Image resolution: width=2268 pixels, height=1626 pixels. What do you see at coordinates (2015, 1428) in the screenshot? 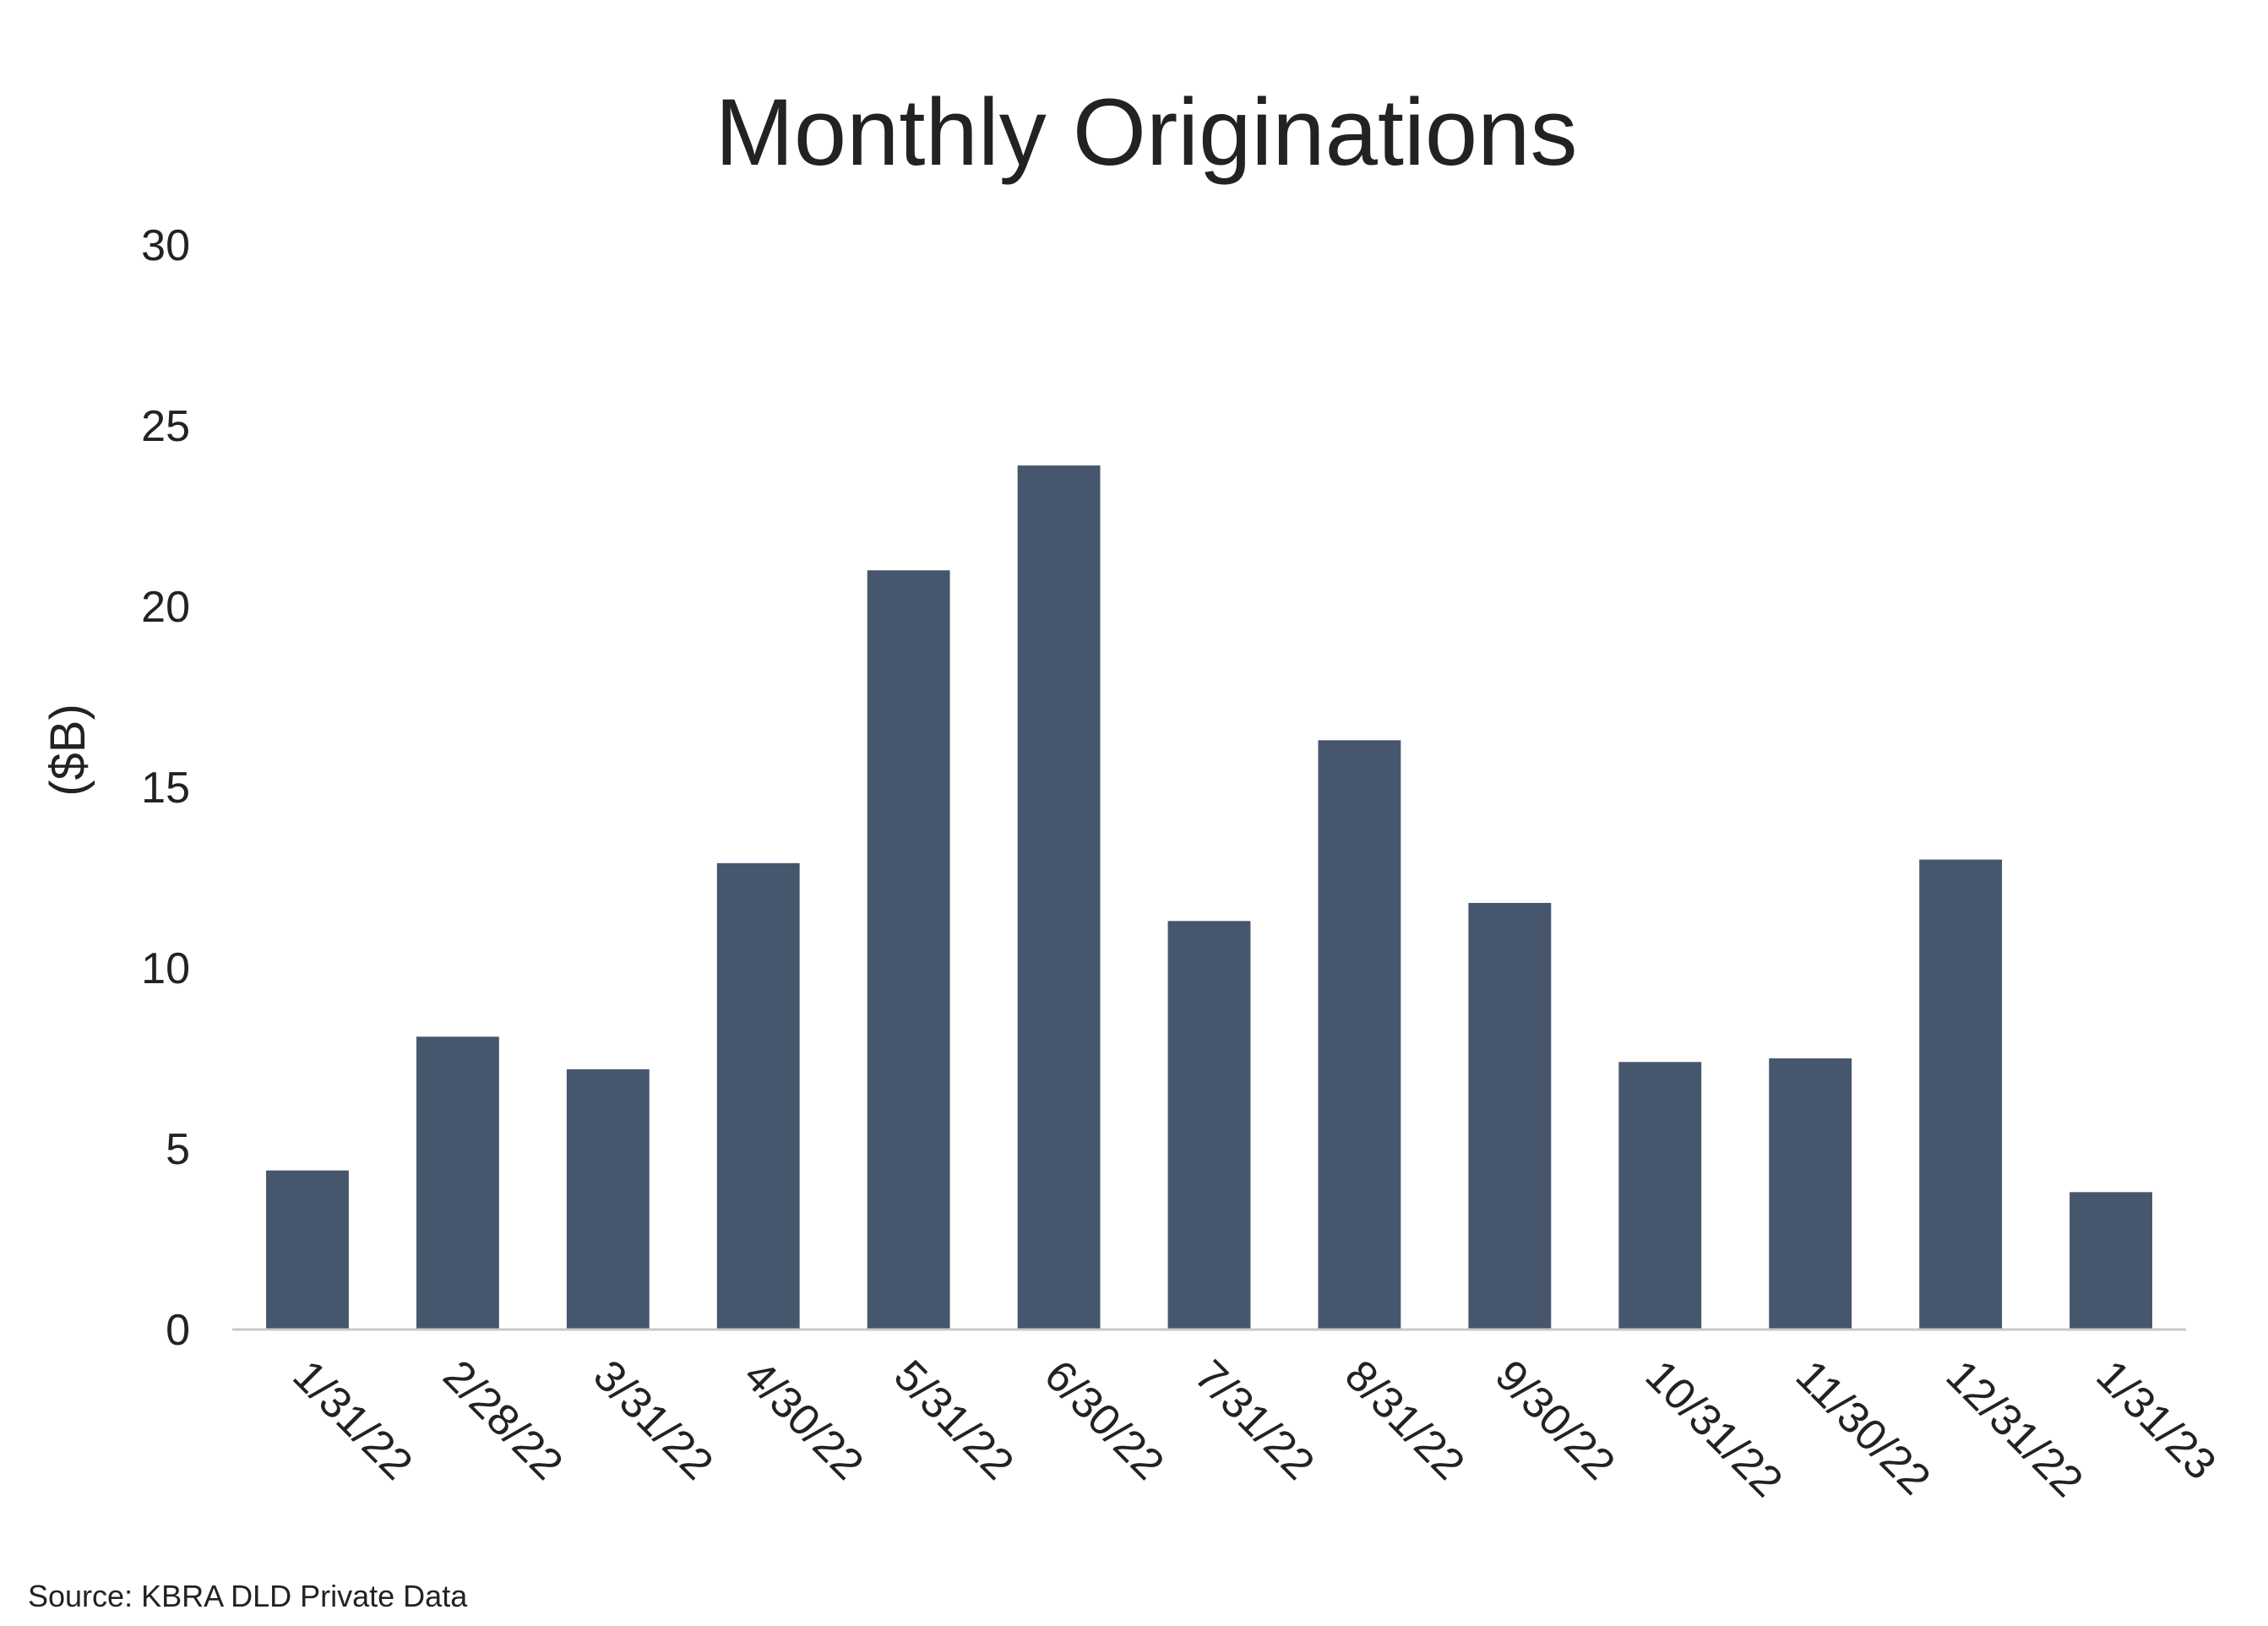
I see `x-tick-label: 12/31/22` at bounding box center [2015, 1428].